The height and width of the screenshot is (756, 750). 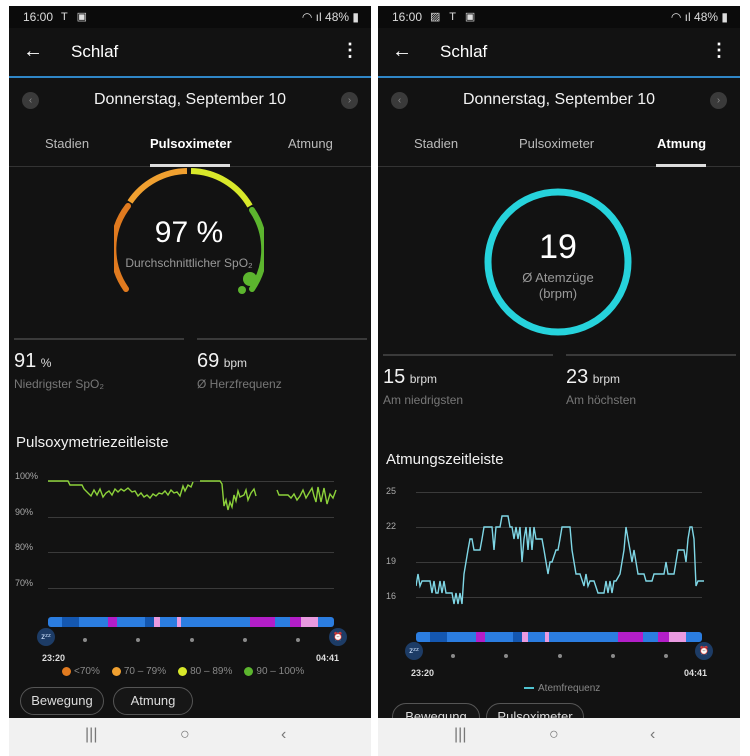 What do you see at coordinates (24, 547) in the screenshot?
I see `y-axis-label: 80%` at bounding box center [24, 547].